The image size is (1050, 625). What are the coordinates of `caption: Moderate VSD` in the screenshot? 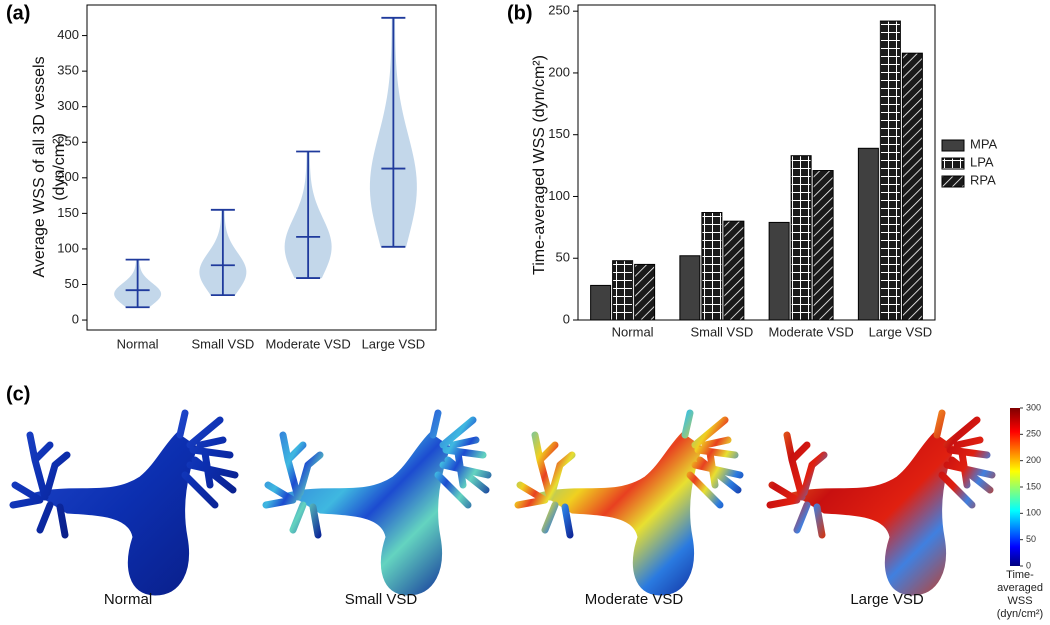 It's located at (634, 599).